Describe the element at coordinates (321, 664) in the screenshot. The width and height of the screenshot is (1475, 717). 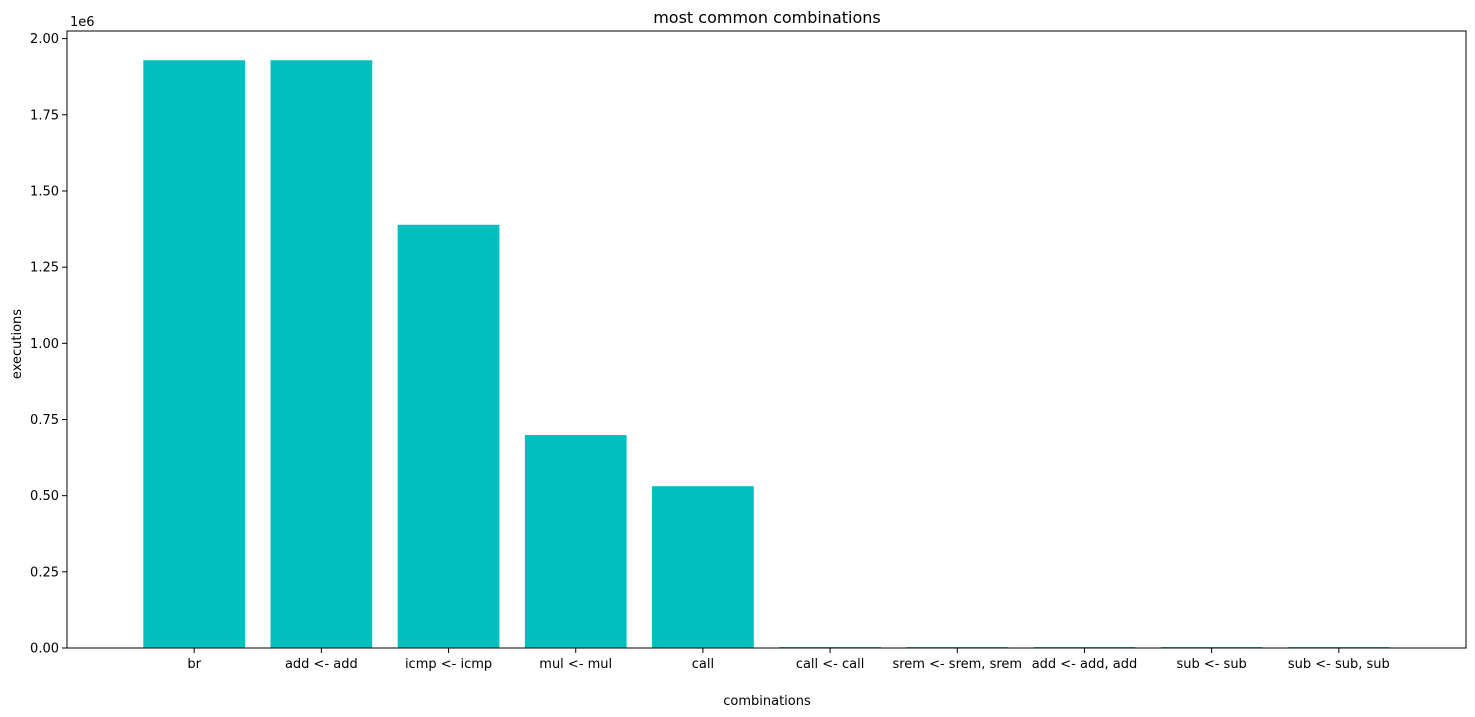
I see `x-tick-label: add <- add` at that location.